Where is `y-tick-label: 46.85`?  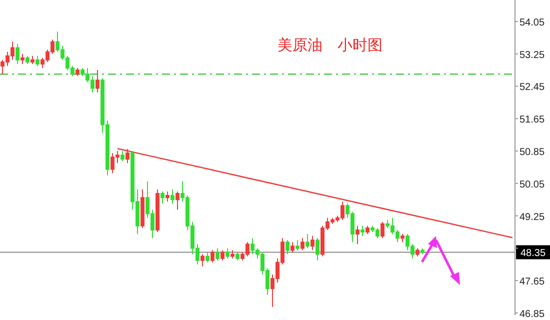 y-tick-label: 46.85 is located at coordinates (532, 314).